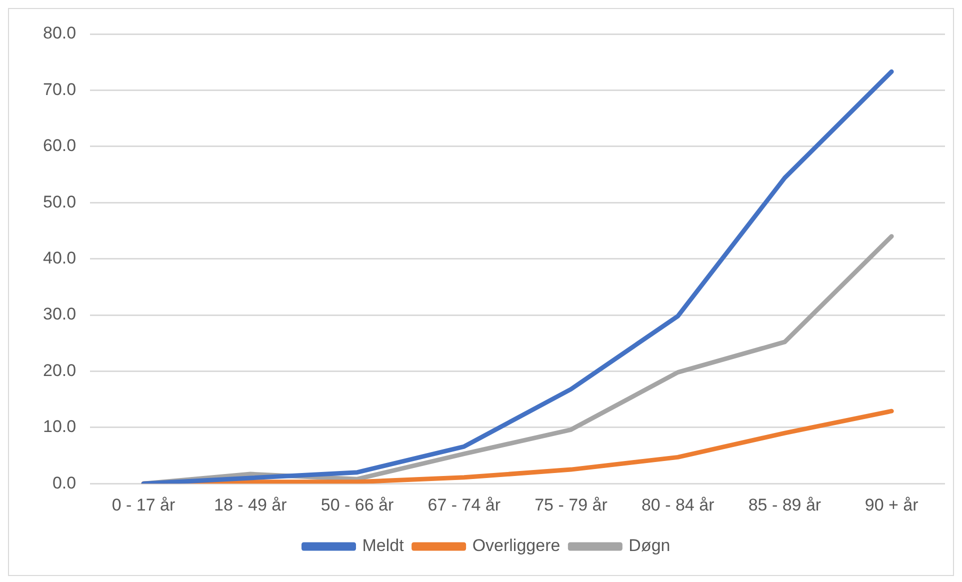 This screenshot has height=582, width=962. What do you see at coordinates (59, 89) in the screenshot?
I see `y-tick-label: 70.0` at bounding box center [59, 89].